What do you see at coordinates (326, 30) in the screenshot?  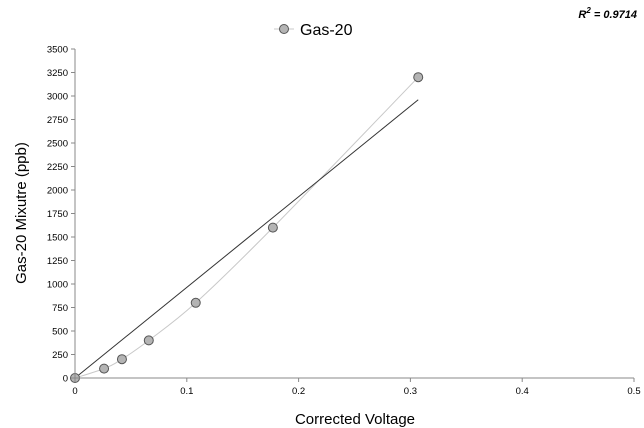 I see `legend-label: Gas-20` at bounding box center [326, 30].